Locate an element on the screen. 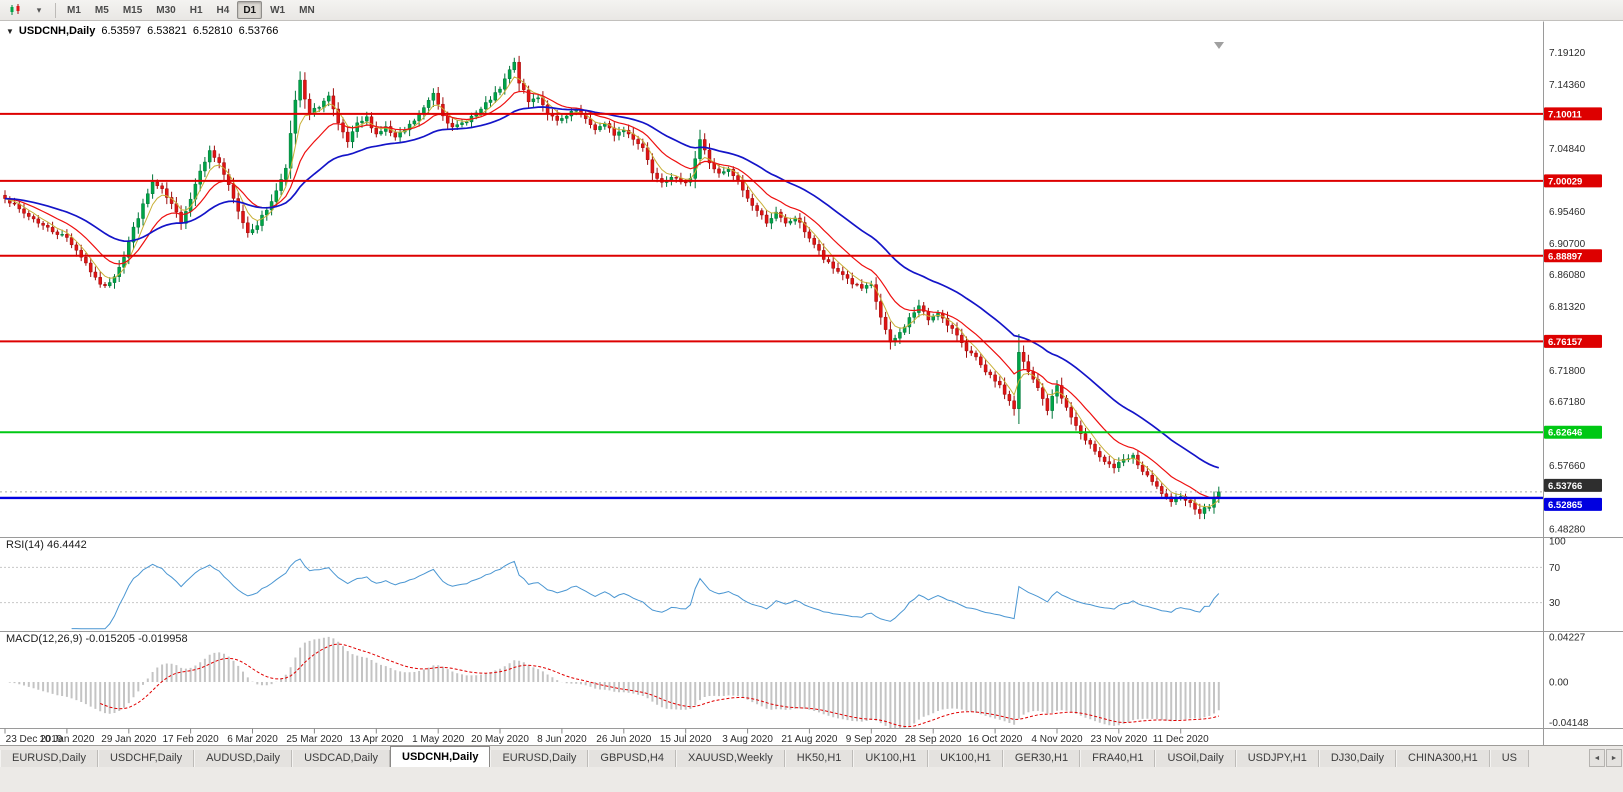  price-label-box-6.52865: 6.52865 is located at coordinates (1573, 504).